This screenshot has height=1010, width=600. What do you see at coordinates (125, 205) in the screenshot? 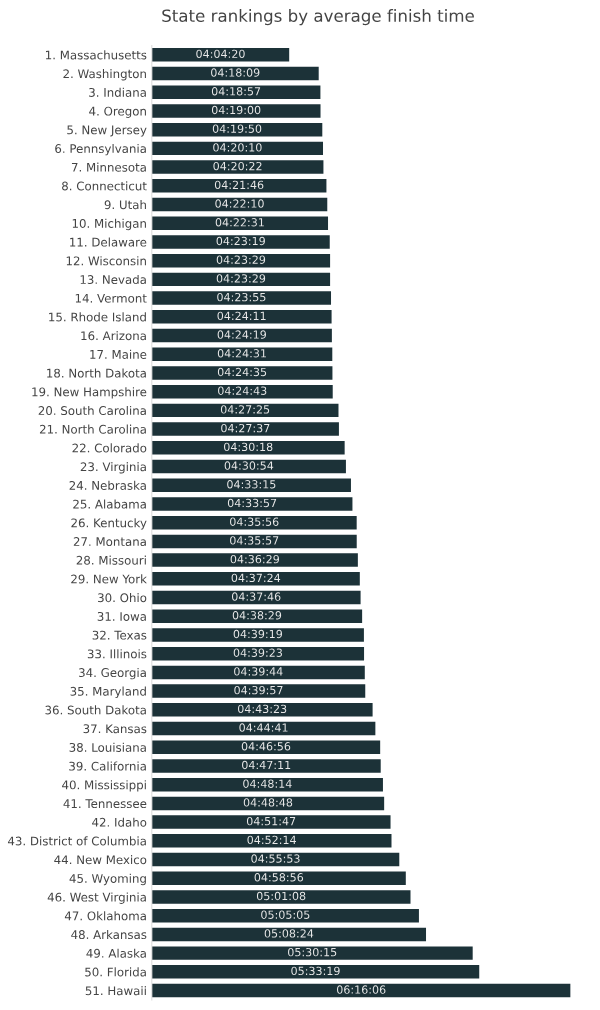
I see `y-tick-label: 9. Utah` at bounding box center [125, 205].